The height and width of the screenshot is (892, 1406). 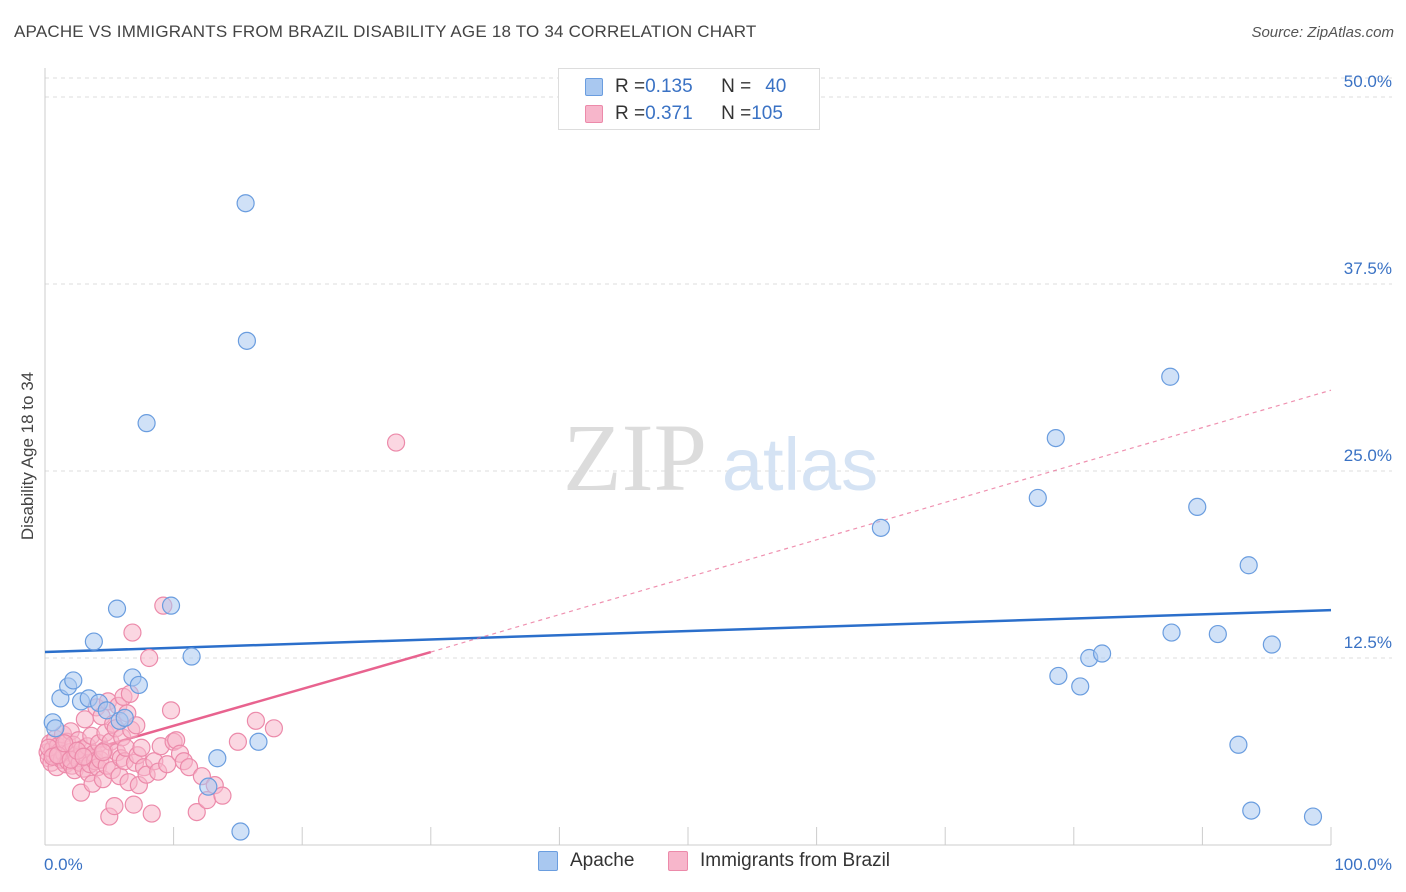 What do you see at coordinates (1368, 268) in the screenshot?
I see `y-tick-label: 37.5%` at bounding box center [1368, 268].